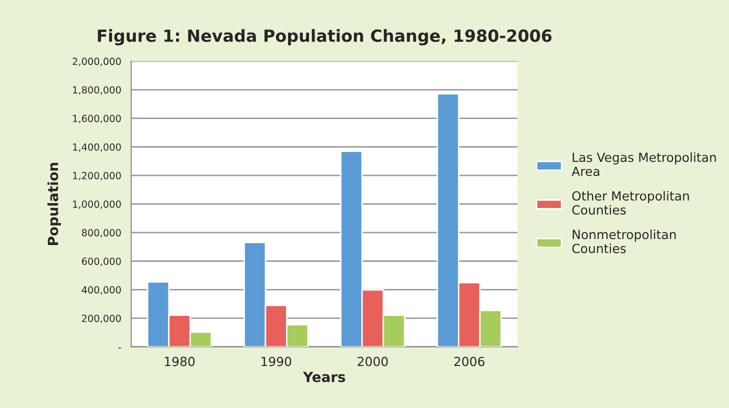  Describe the element at coordinates (97, 90) in the screenshot. I see `y-tick-label: 1,800,000` at that location.